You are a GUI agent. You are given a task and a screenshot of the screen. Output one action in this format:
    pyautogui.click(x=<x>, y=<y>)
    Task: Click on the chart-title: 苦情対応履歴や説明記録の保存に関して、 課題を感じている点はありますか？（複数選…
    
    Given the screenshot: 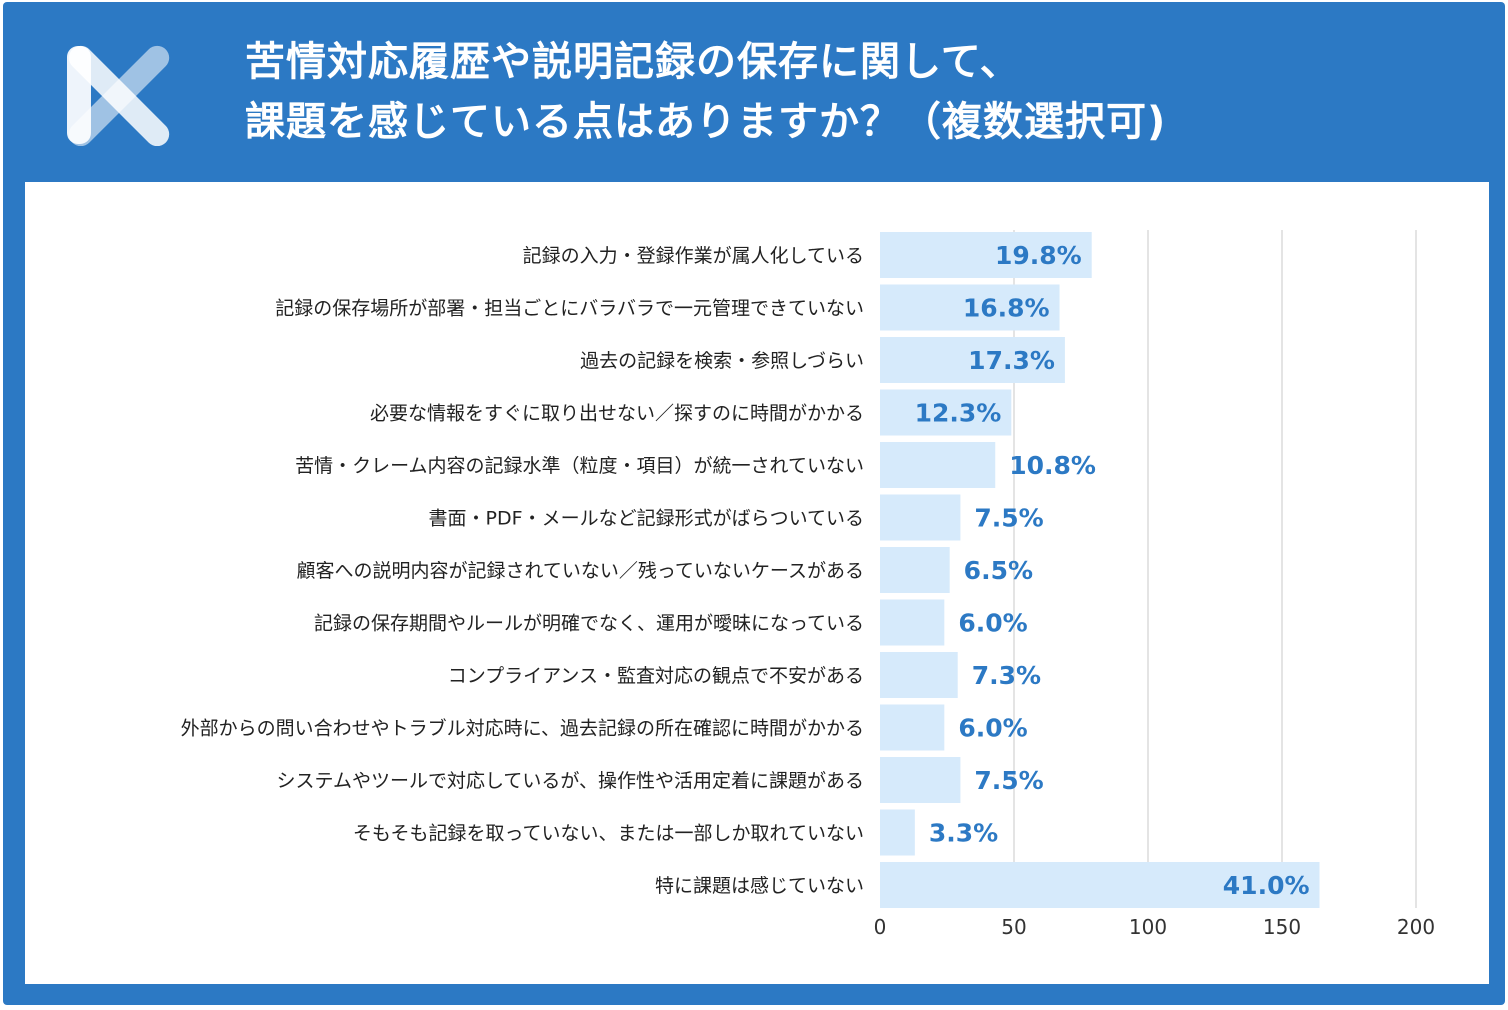 What is the action you would take?
    pyautogui.click(x=855, y=92)
    